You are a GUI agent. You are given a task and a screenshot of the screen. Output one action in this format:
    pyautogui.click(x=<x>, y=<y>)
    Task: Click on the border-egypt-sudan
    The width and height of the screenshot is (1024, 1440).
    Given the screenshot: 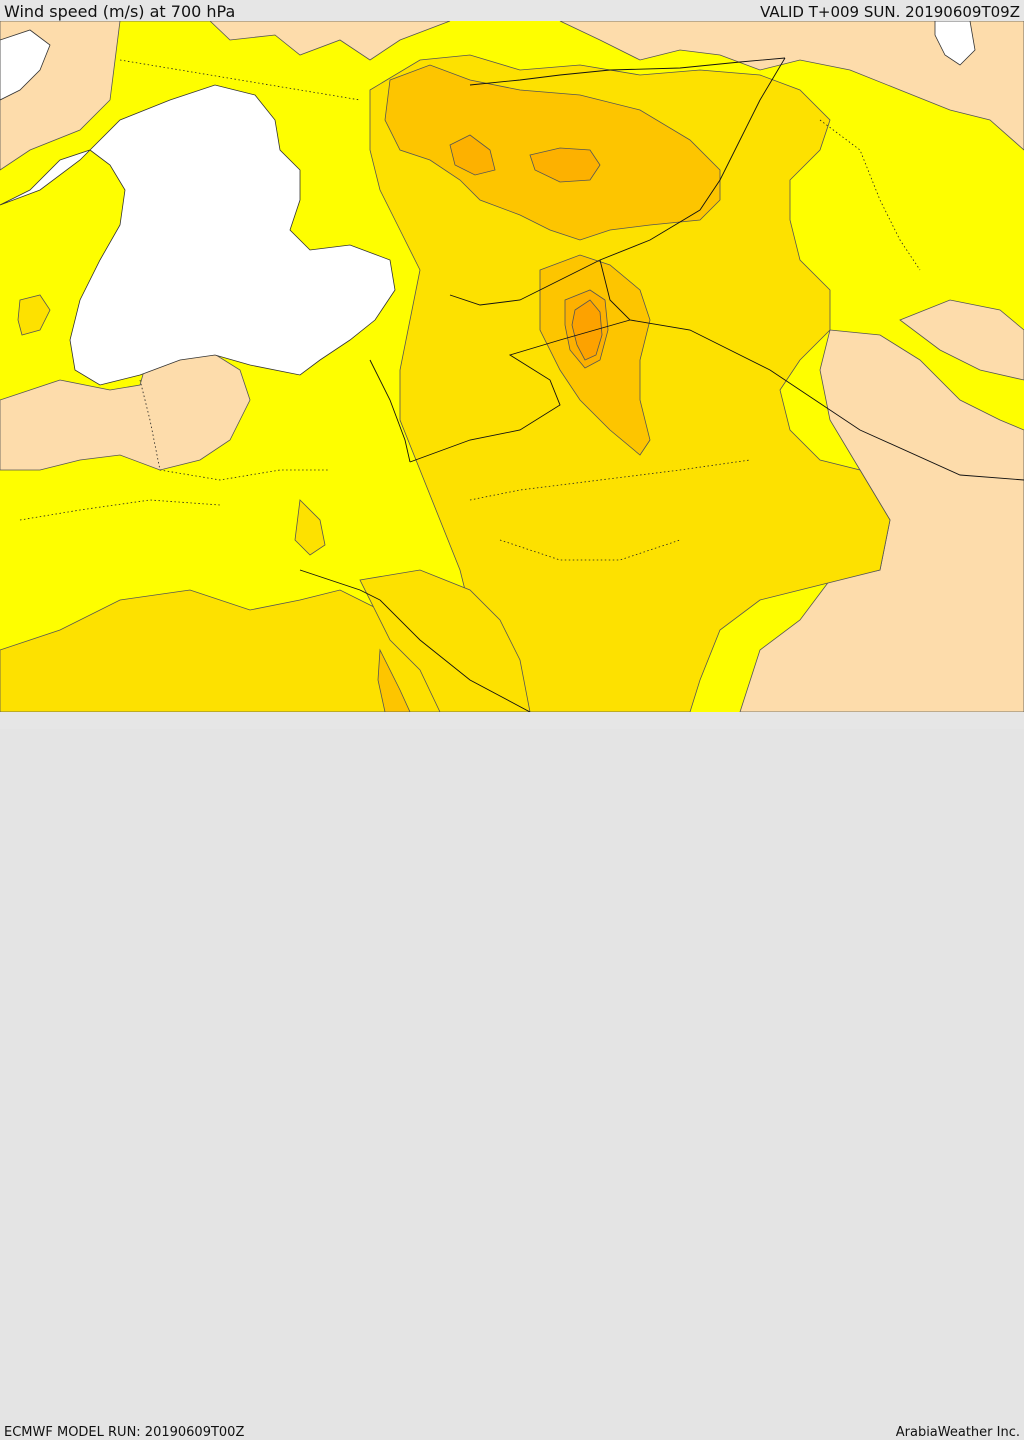 What is the action you would take?
    pyautogui.click(x=340, y=585)
    